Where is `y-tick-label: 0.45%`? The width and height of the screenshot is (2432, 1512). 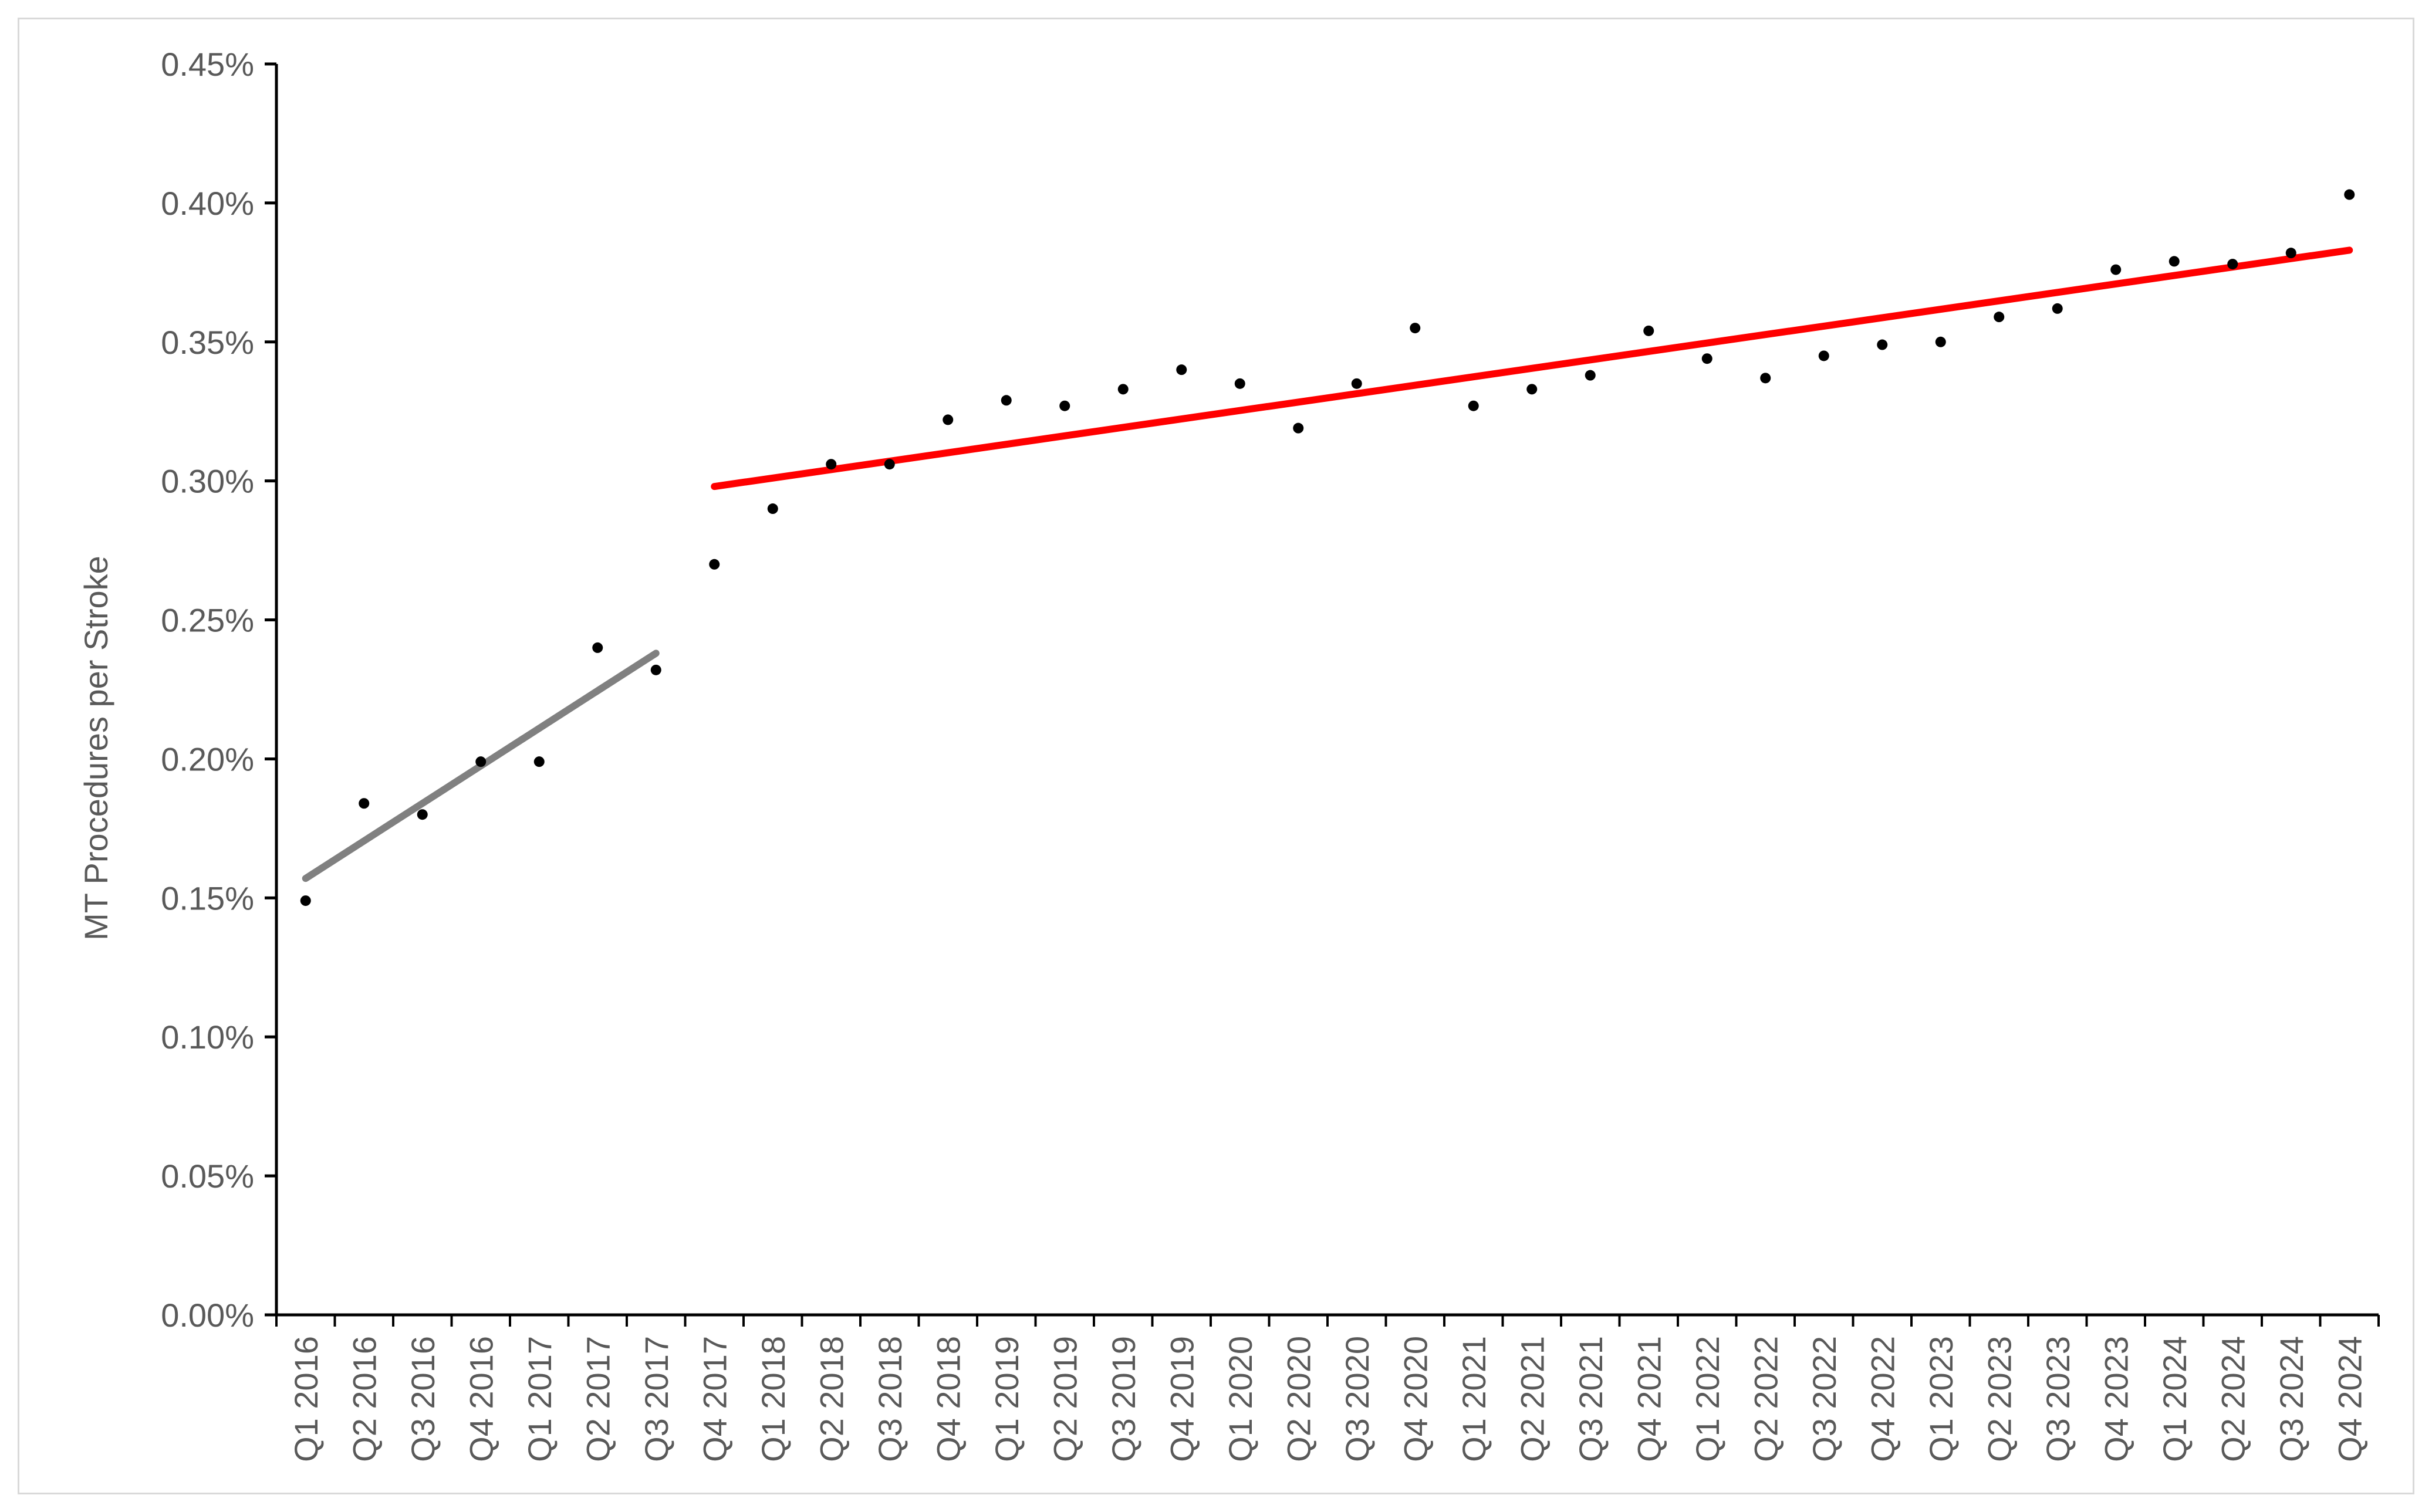
y-tick-label: 0.45% is located at coordinates (208, 64).